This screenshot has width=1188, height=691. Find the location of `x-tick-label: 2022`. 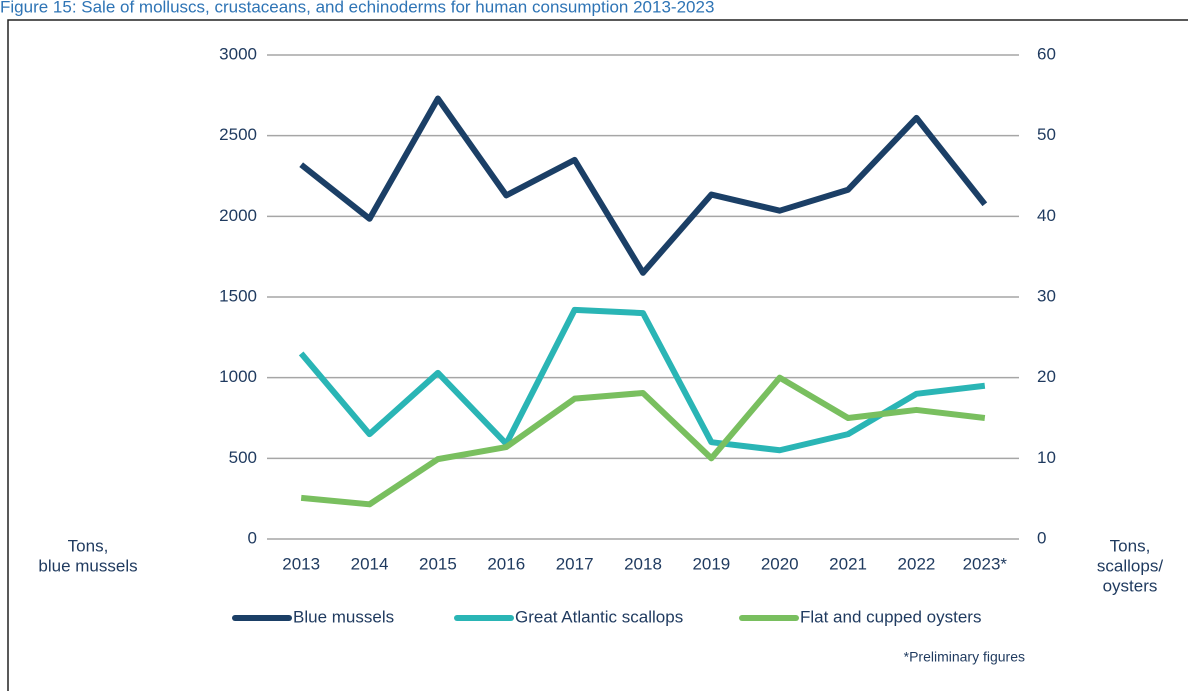

x-tick-label: 2022 is located at coordinates (917, 563).